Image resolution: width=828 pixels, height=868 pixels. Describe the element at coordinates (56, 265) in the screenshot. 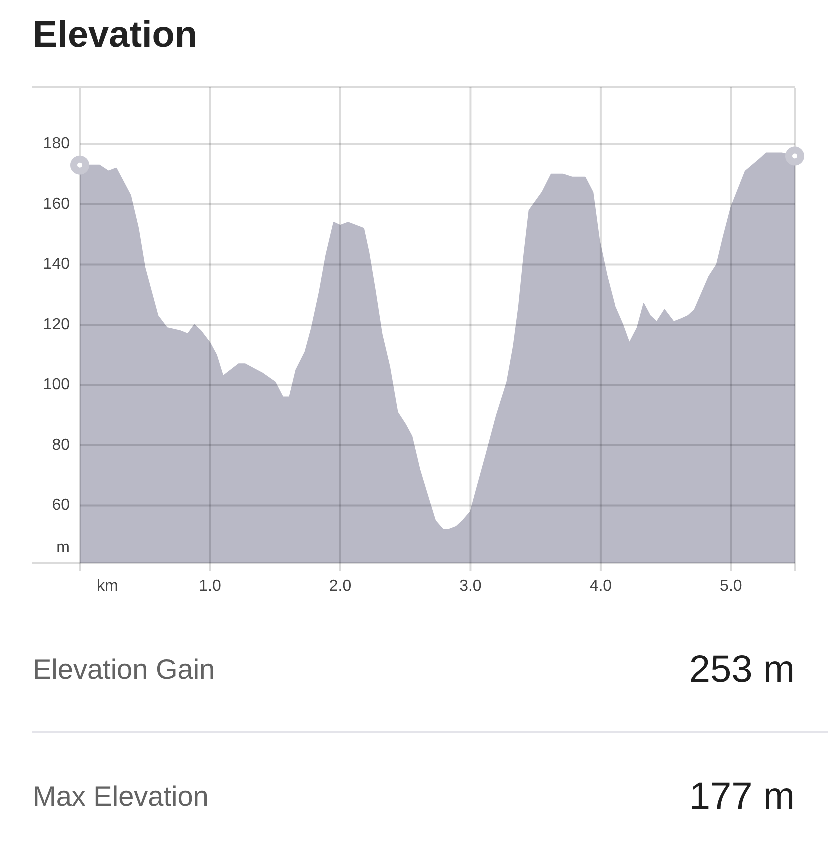

I see `y-tick-label: 140` at that location.